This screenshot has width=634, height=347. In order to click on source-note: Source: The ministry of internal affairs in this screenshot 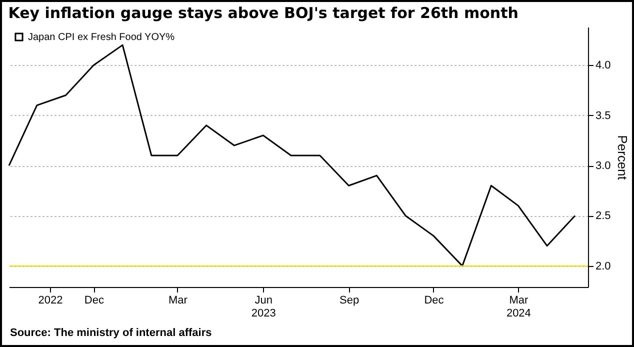, I will do `click(111, 333)`.